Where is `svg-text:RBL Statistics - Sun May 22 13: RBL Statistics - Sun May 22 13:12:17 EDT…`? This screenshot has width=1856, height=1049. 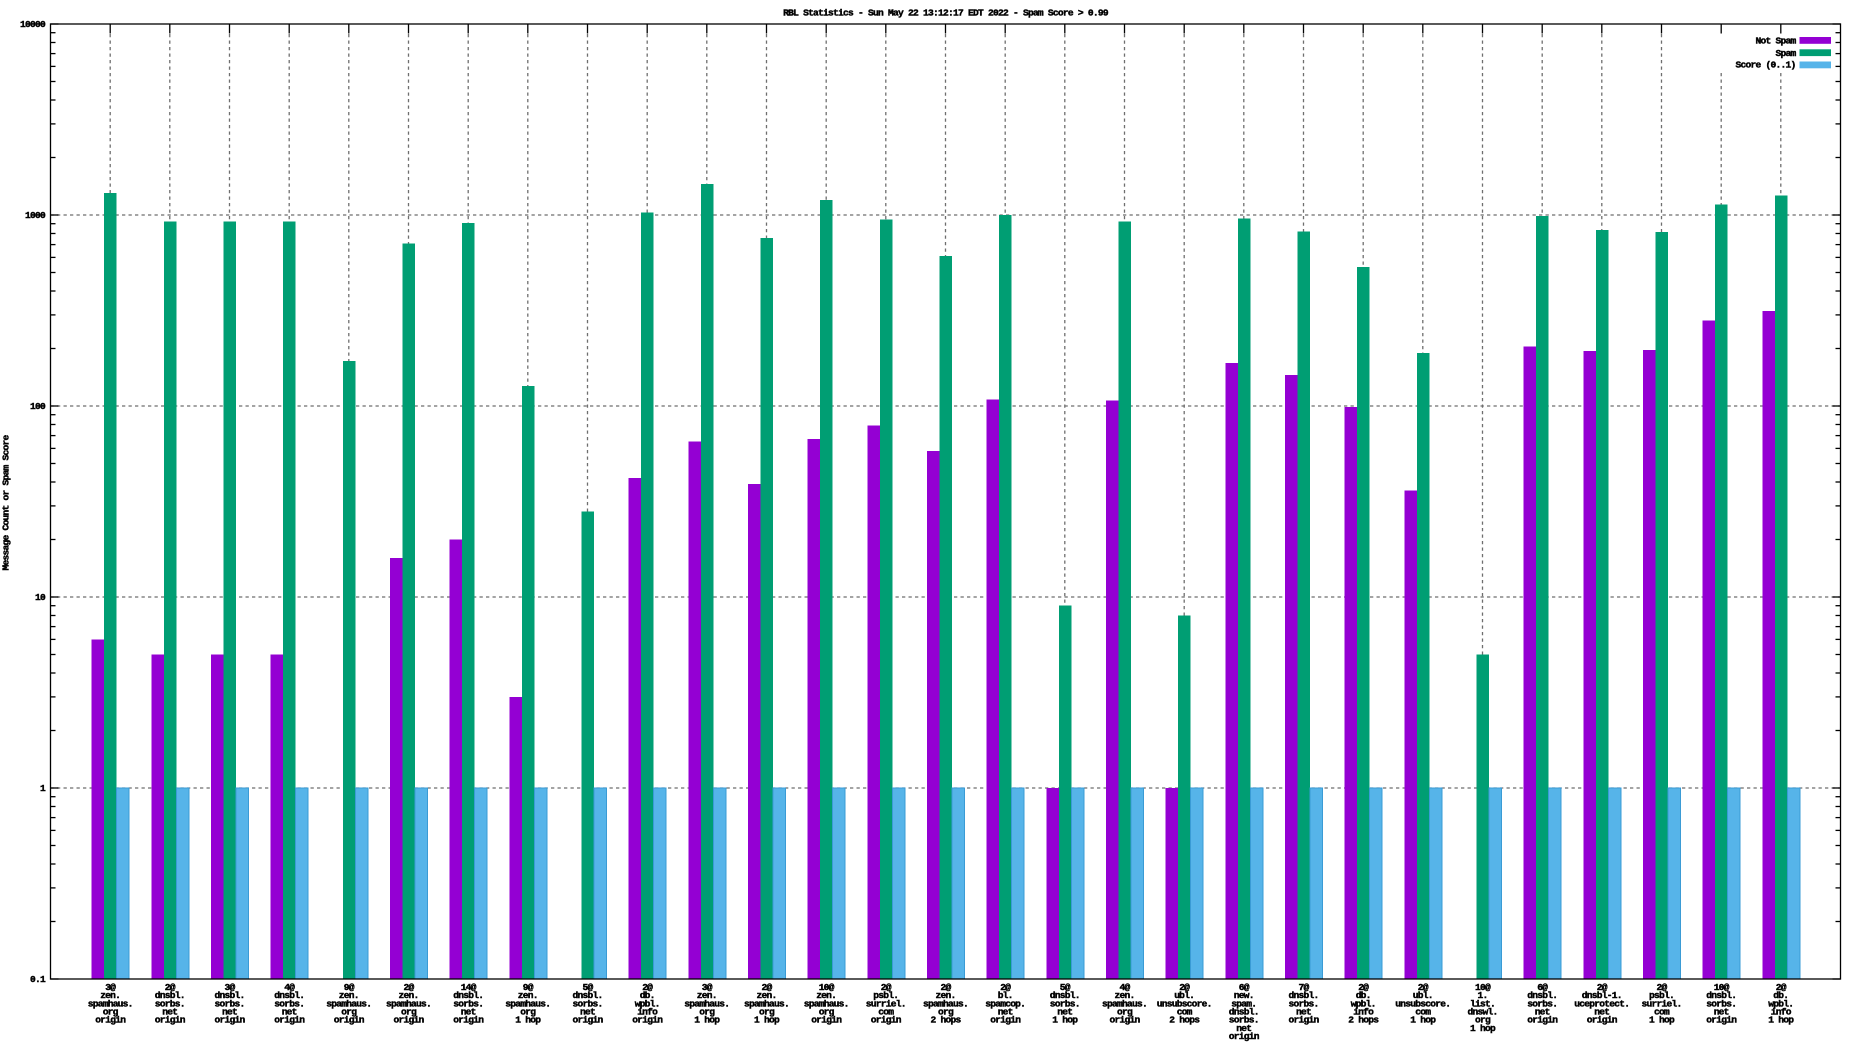 svg-text:RBL Statistics - Sun May 22 13: RBL Statistics - Sun May 22 13:12:17 EDT… is located at coordinates (946, 13).